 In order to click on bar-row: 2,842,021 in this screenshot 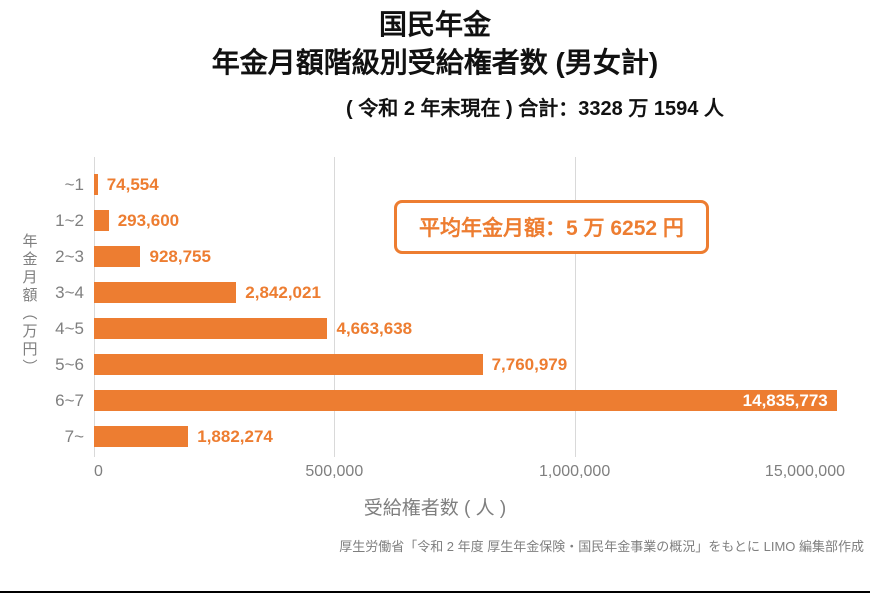, I will do `click(469, 293)`.